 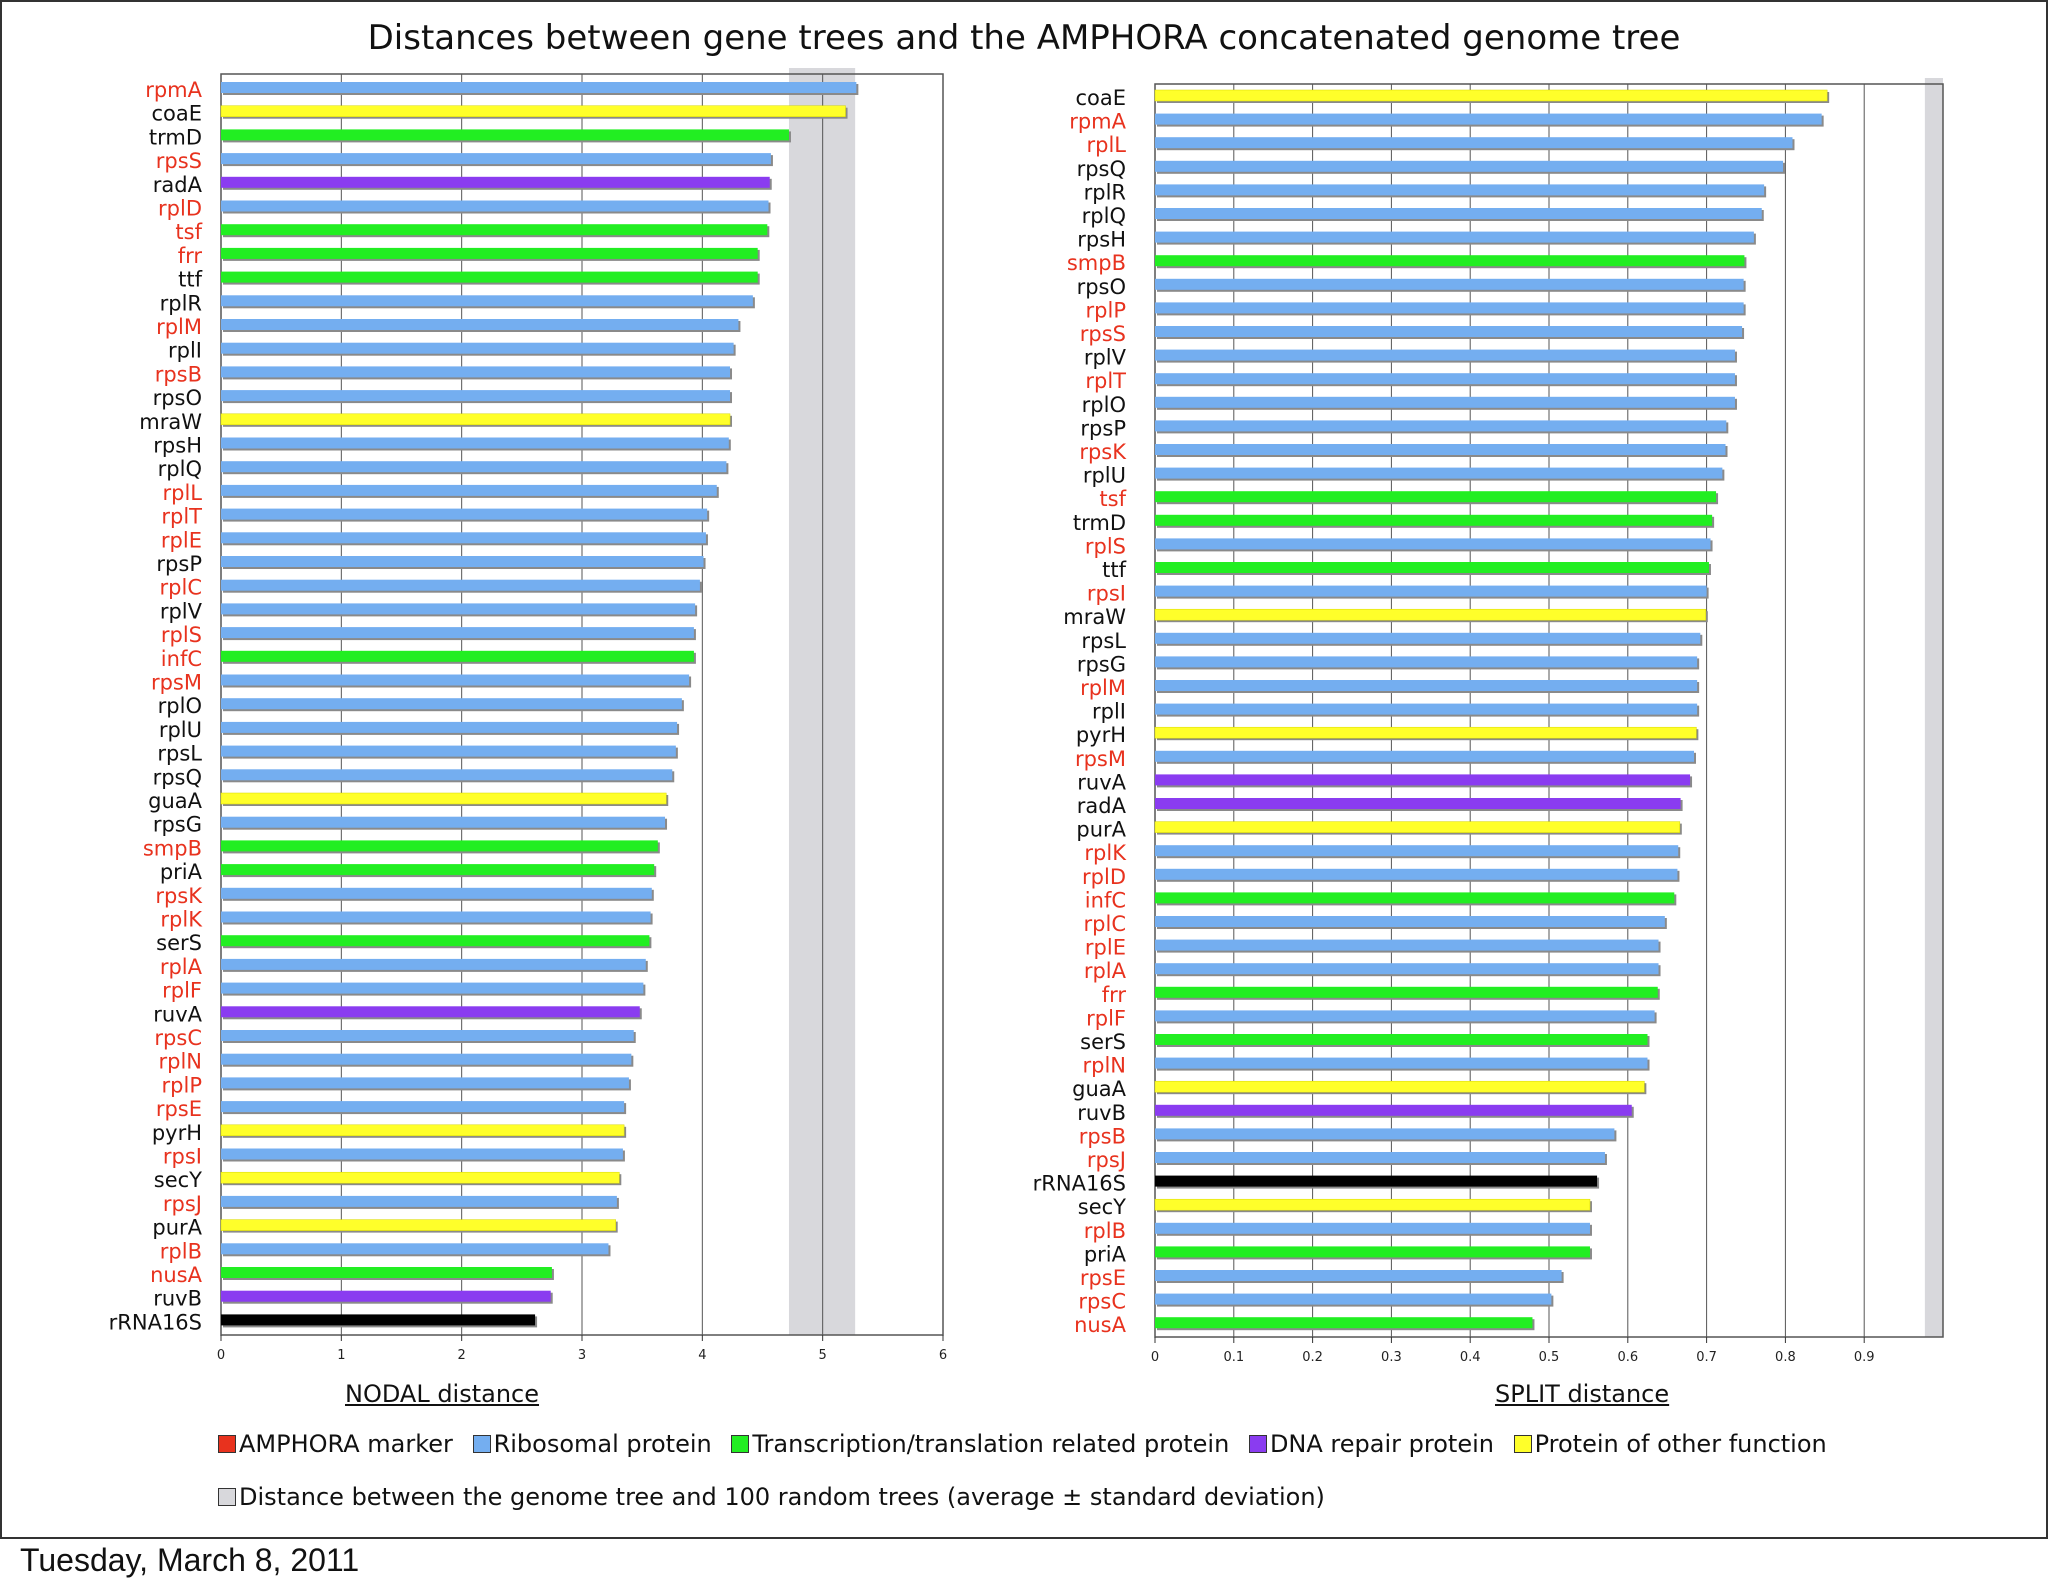 I want to click on split-bar-rpsS, so click(x=1449, y=331).